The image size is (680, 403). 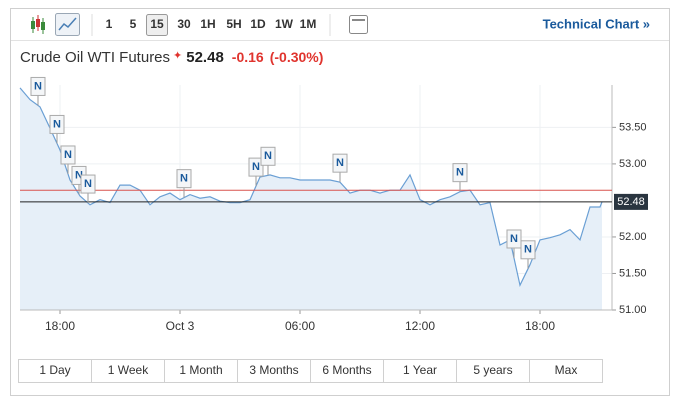 What do you see at coordinates (180, 326) in the screenshot?
I see `x-tick-label: Oct 3` at bounding box center [180, 326].